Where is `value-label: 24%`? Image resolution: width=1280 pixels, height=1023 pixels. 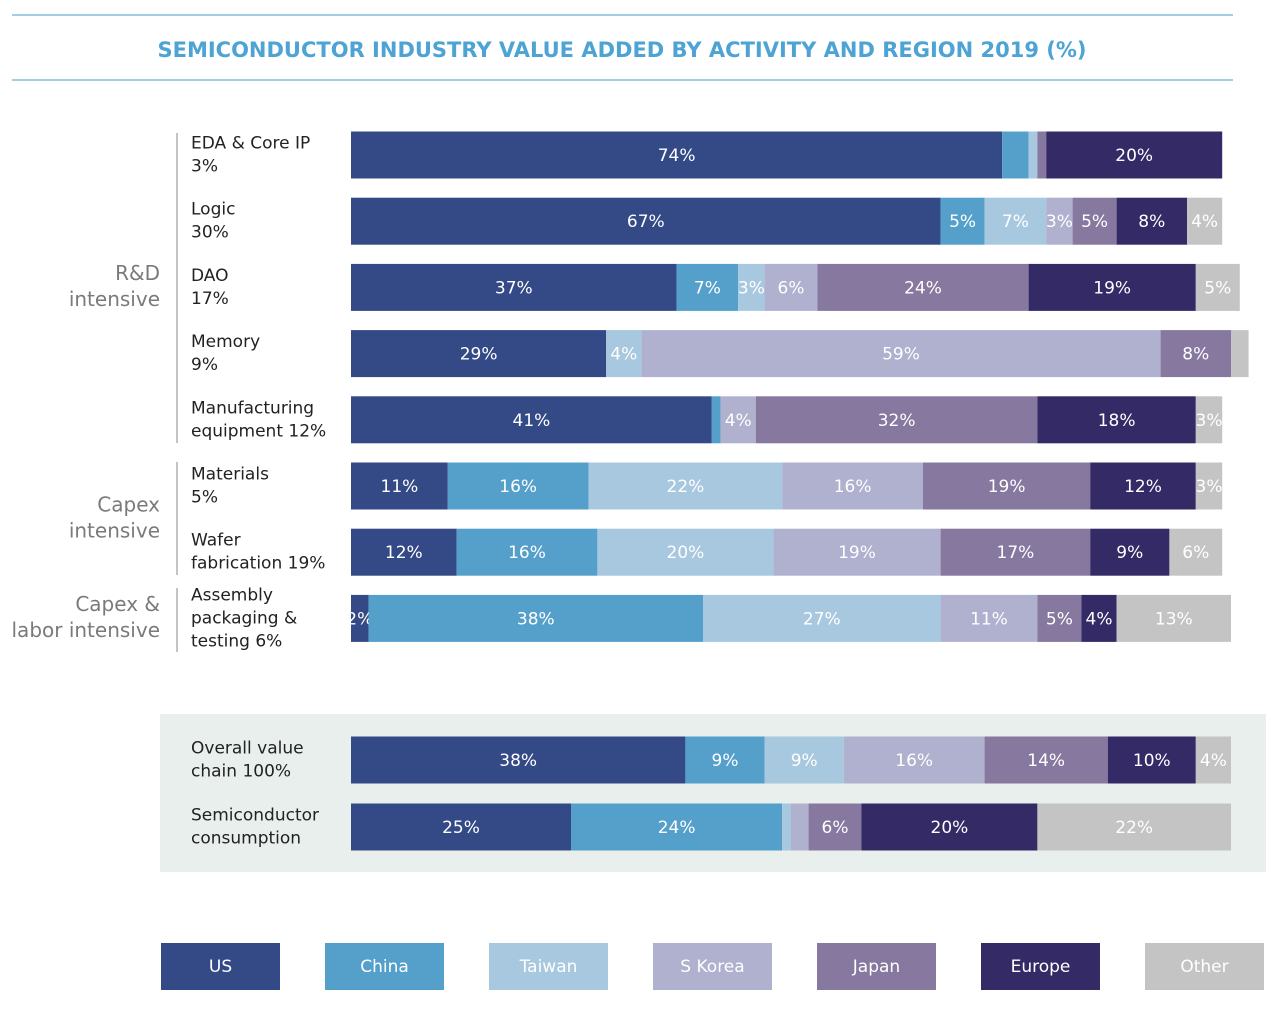
value-label: 24% is located at coordinates (677, 828).